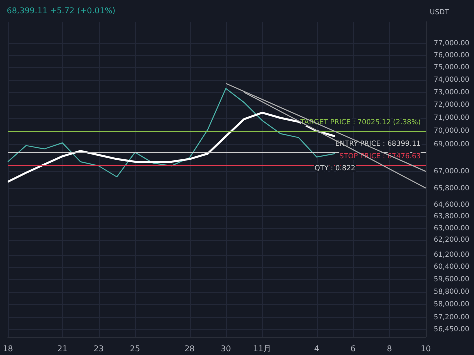  What do you see at coordinates (8, 349) in the screenshot?
I see `x-tick-label: 18` at bounding box center [8, 349].